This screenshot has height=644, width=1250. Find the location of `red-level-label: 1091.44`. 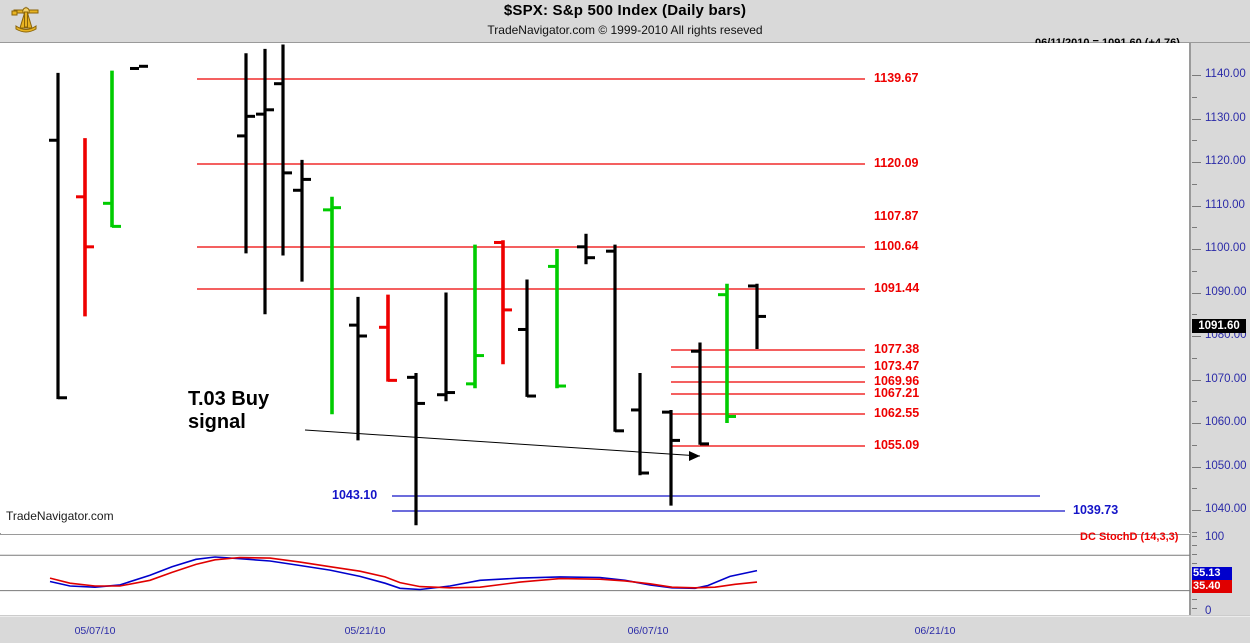

red-level-label: 1091.44 is located at coordinates (897, 288).